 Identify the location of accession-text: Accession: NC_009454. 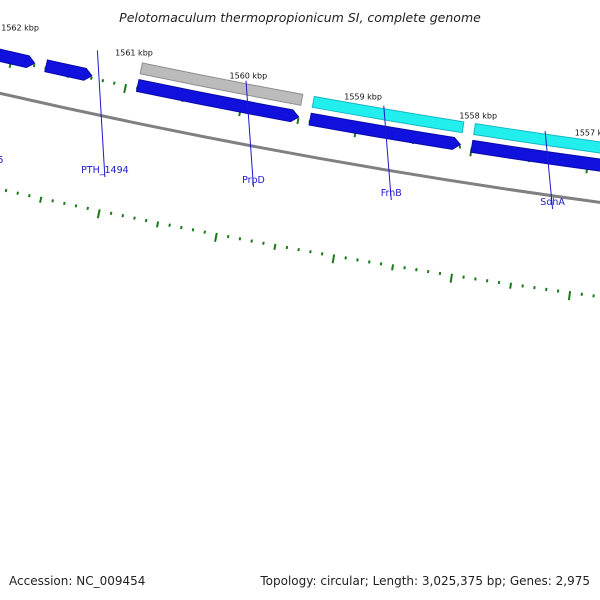
(77, 581).